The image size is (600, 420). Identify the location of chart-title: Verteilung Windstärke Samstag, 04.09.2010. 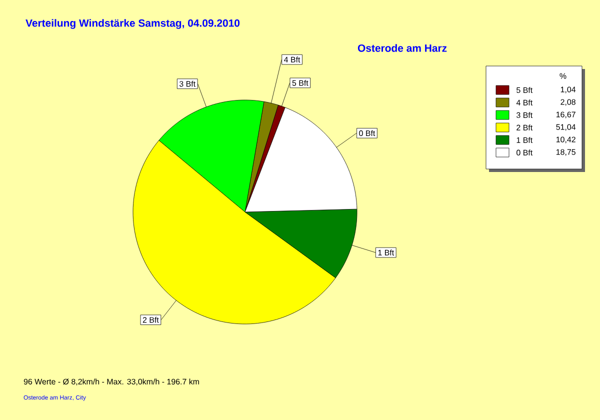
(133, 24).